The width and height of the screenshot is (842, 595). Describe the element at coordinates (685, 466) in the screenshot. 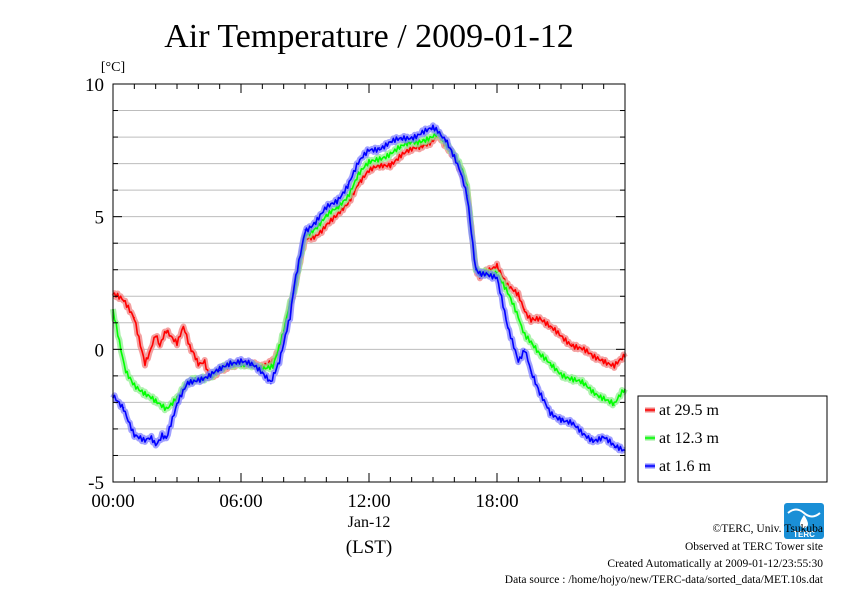

I see `legend-label: at 1.6 m` at that location.